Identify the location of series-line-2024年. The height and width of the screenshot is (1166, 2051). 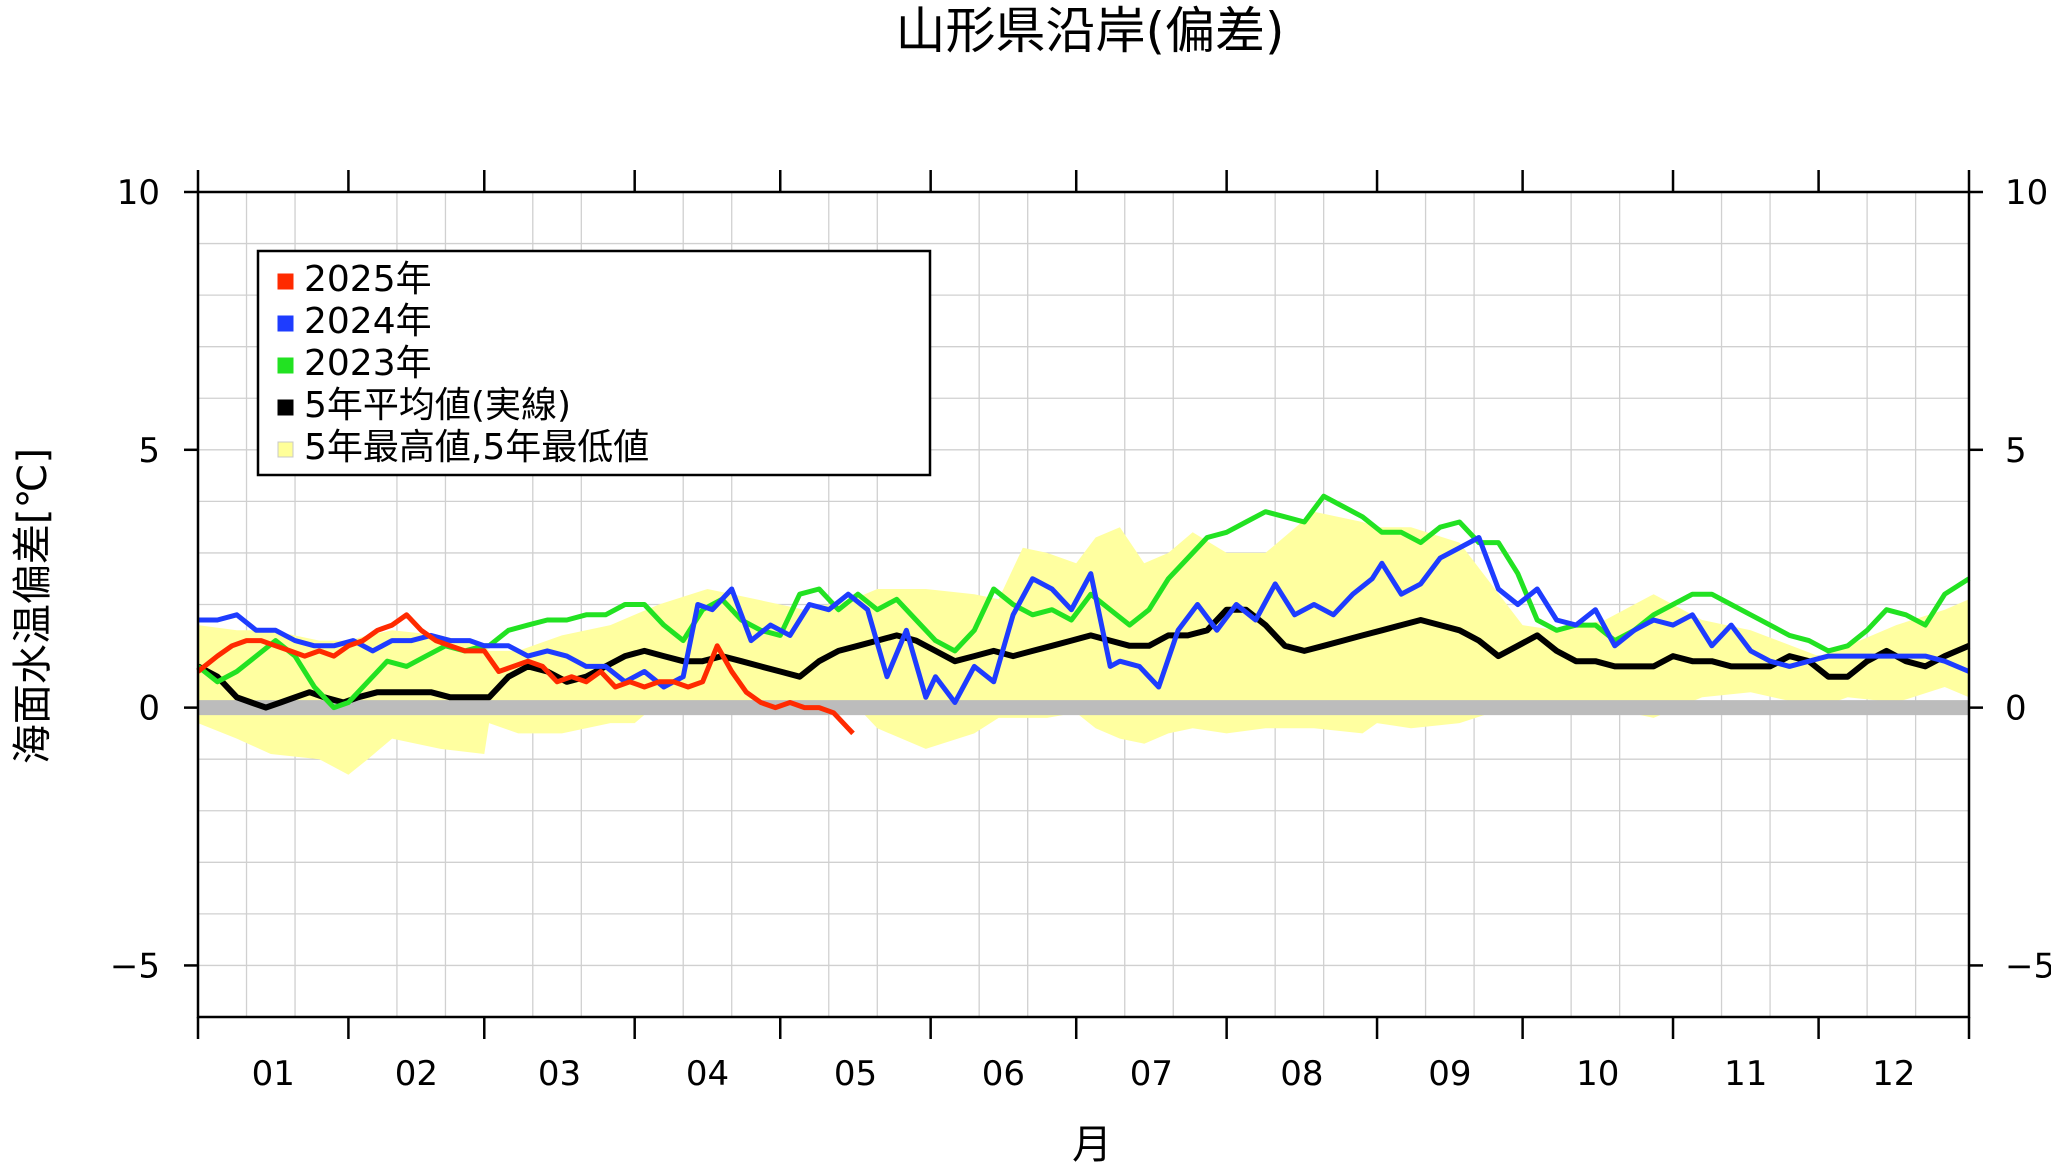
(1084, 620).